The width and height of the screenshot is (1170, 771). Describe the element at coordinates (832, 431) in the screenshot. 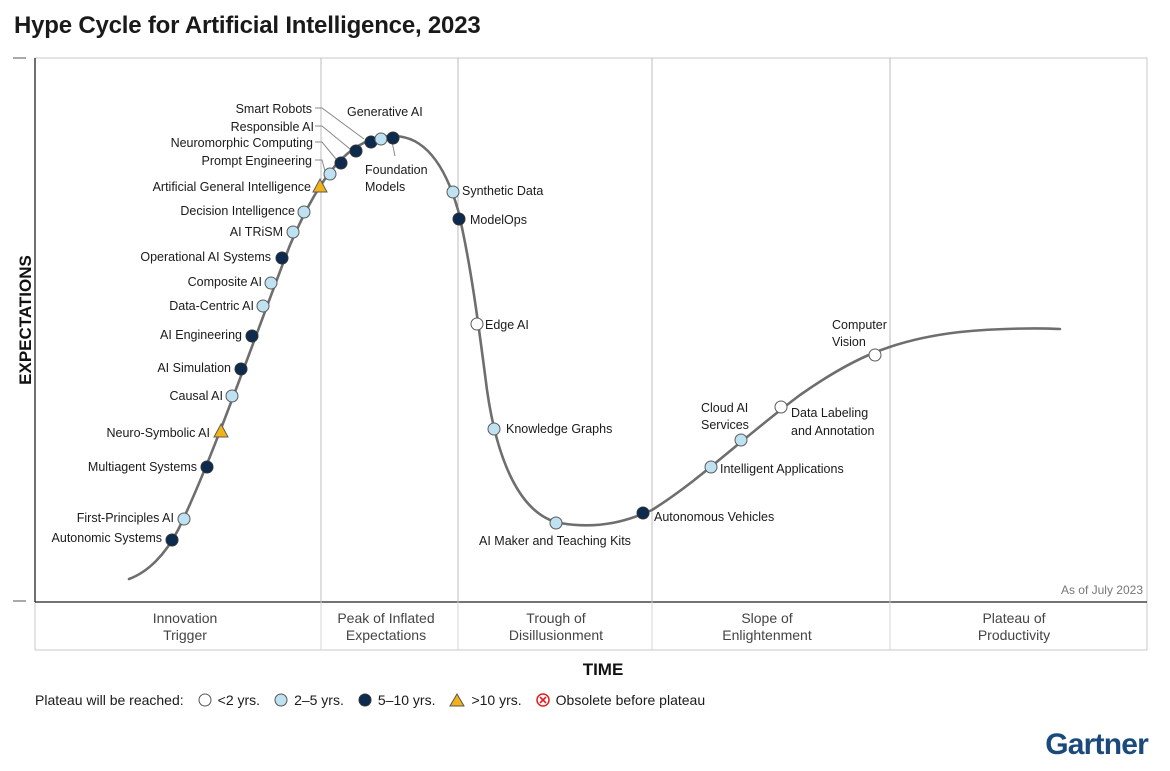

I see `tech-label: and Annotation` at that location.